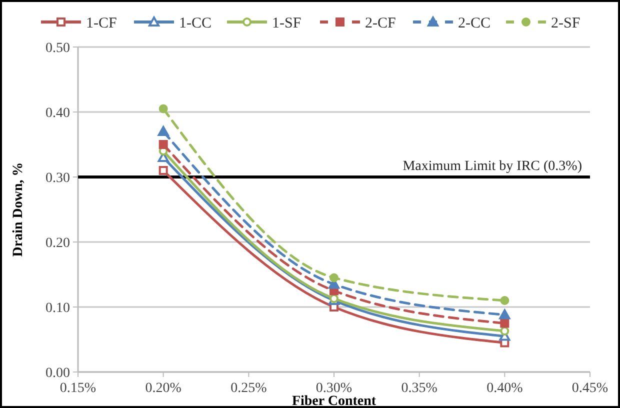 This screenshot has width=620, height=408. I want to click on legend-label: 1-CC, so click(195, 23).